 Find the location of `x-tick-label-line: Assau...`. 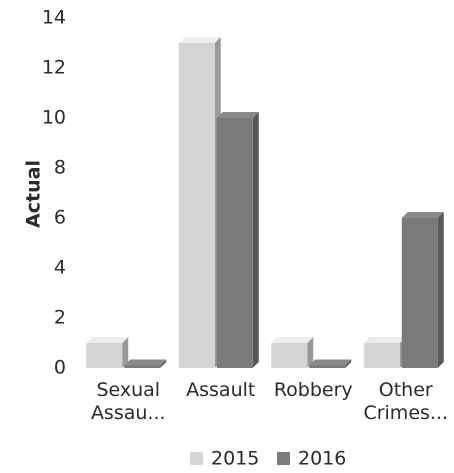

x-tick-label-line: Assau... is located at coordinates (128, 413).